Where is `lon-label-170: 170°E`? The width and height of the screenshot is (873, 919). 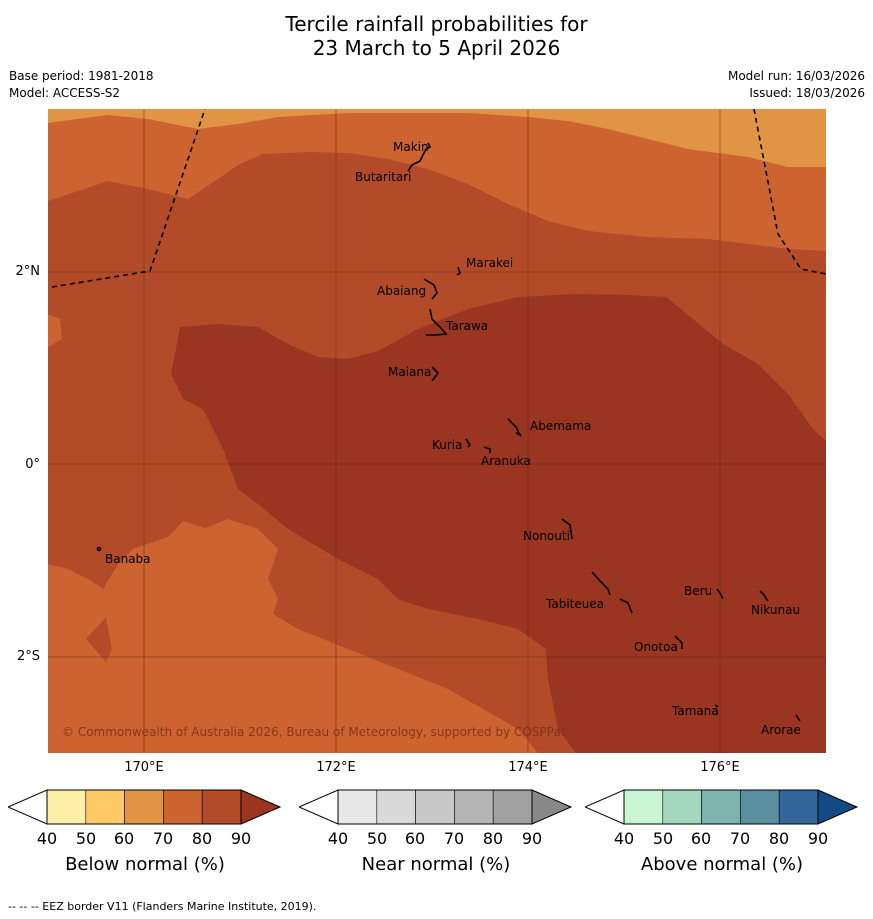
lon-label-170: 170°E is located at coordinates (144, 767).